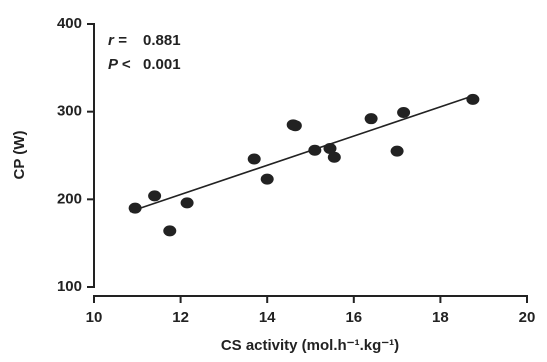 This screenshot has width=547, height=362. I want to click on x-tick-label: 20, so click(527, 317).